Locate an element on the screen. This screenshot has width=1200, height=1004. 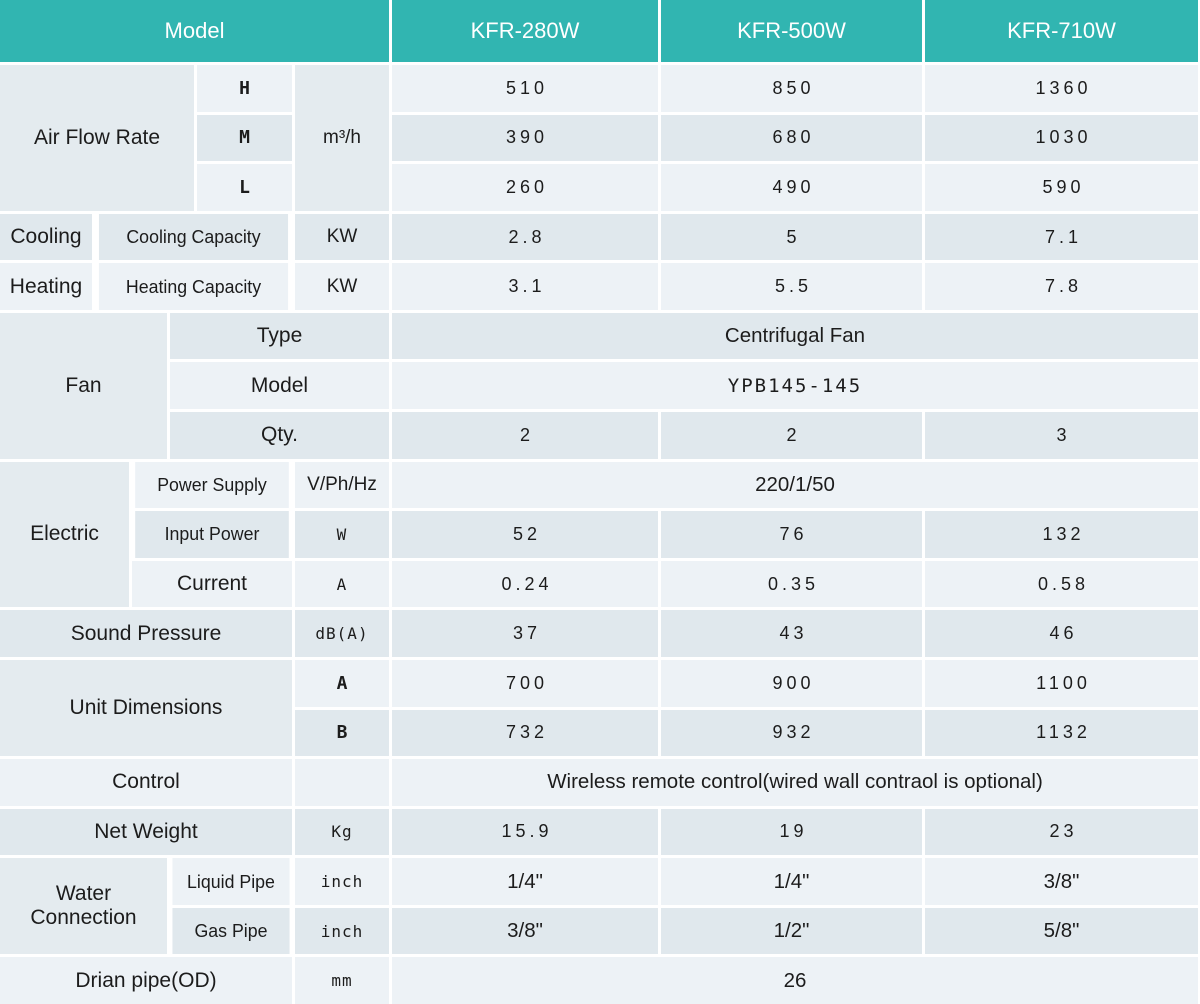
current-label-cell: Current is located at coordinates (212, 584).